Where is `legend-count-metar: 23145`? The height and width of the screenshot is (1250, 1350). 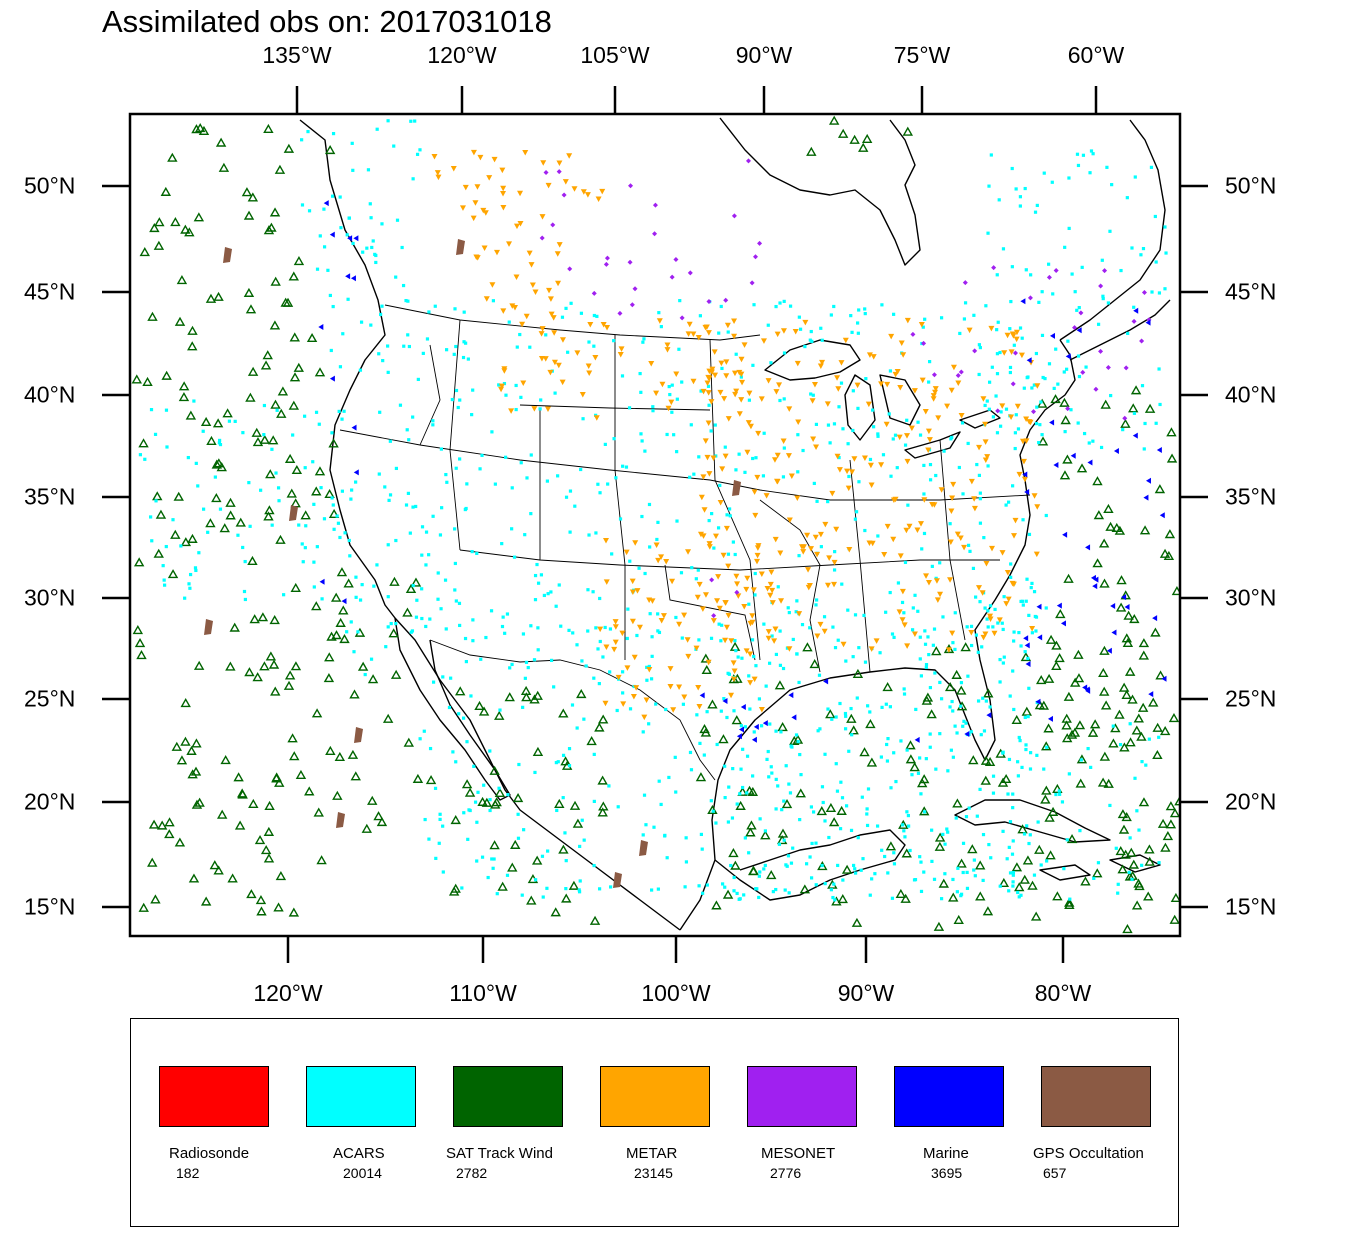
legend-count-metar: 23145 is located at coordinates (653, 1173).